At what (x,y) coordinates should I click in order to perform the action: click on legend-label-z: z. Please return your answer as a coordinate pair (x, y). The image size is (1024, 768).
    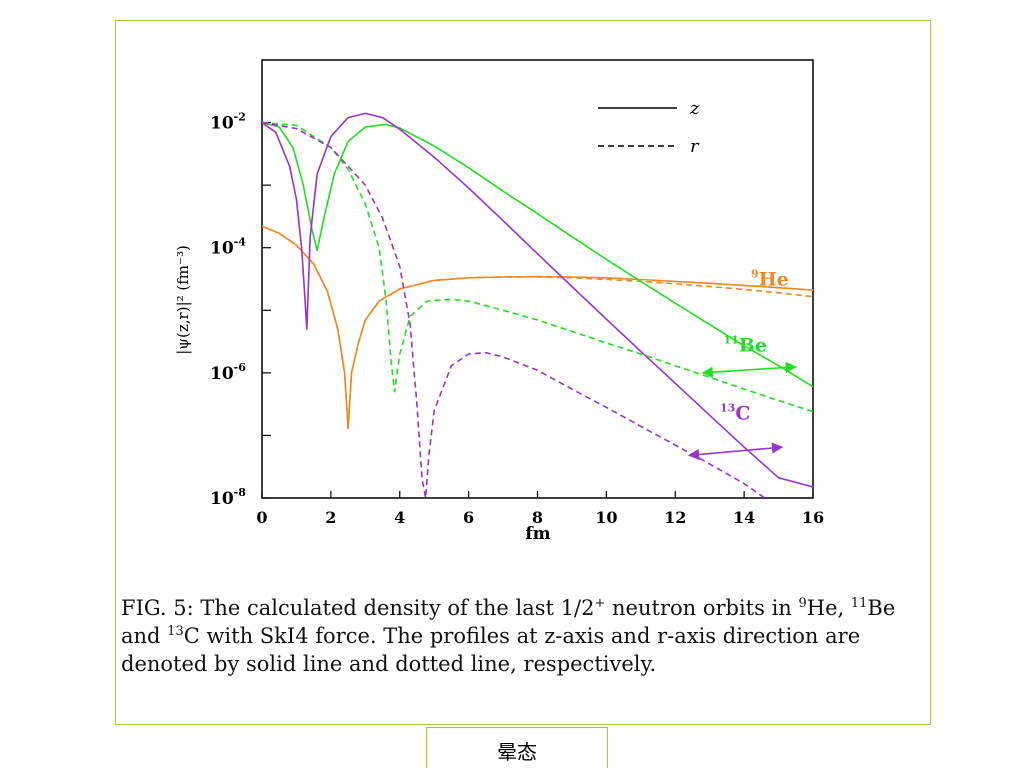
    Looking at the image, I should click on (694, 108).